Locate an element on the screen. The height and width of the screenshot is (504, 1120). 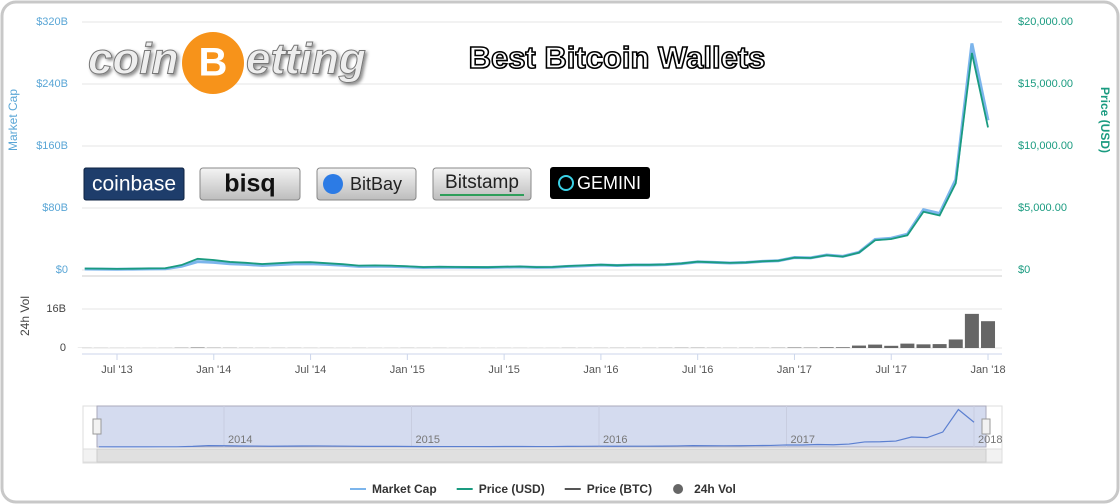
x-tick-label: Jan '16 is located at coordinates (600, 370).